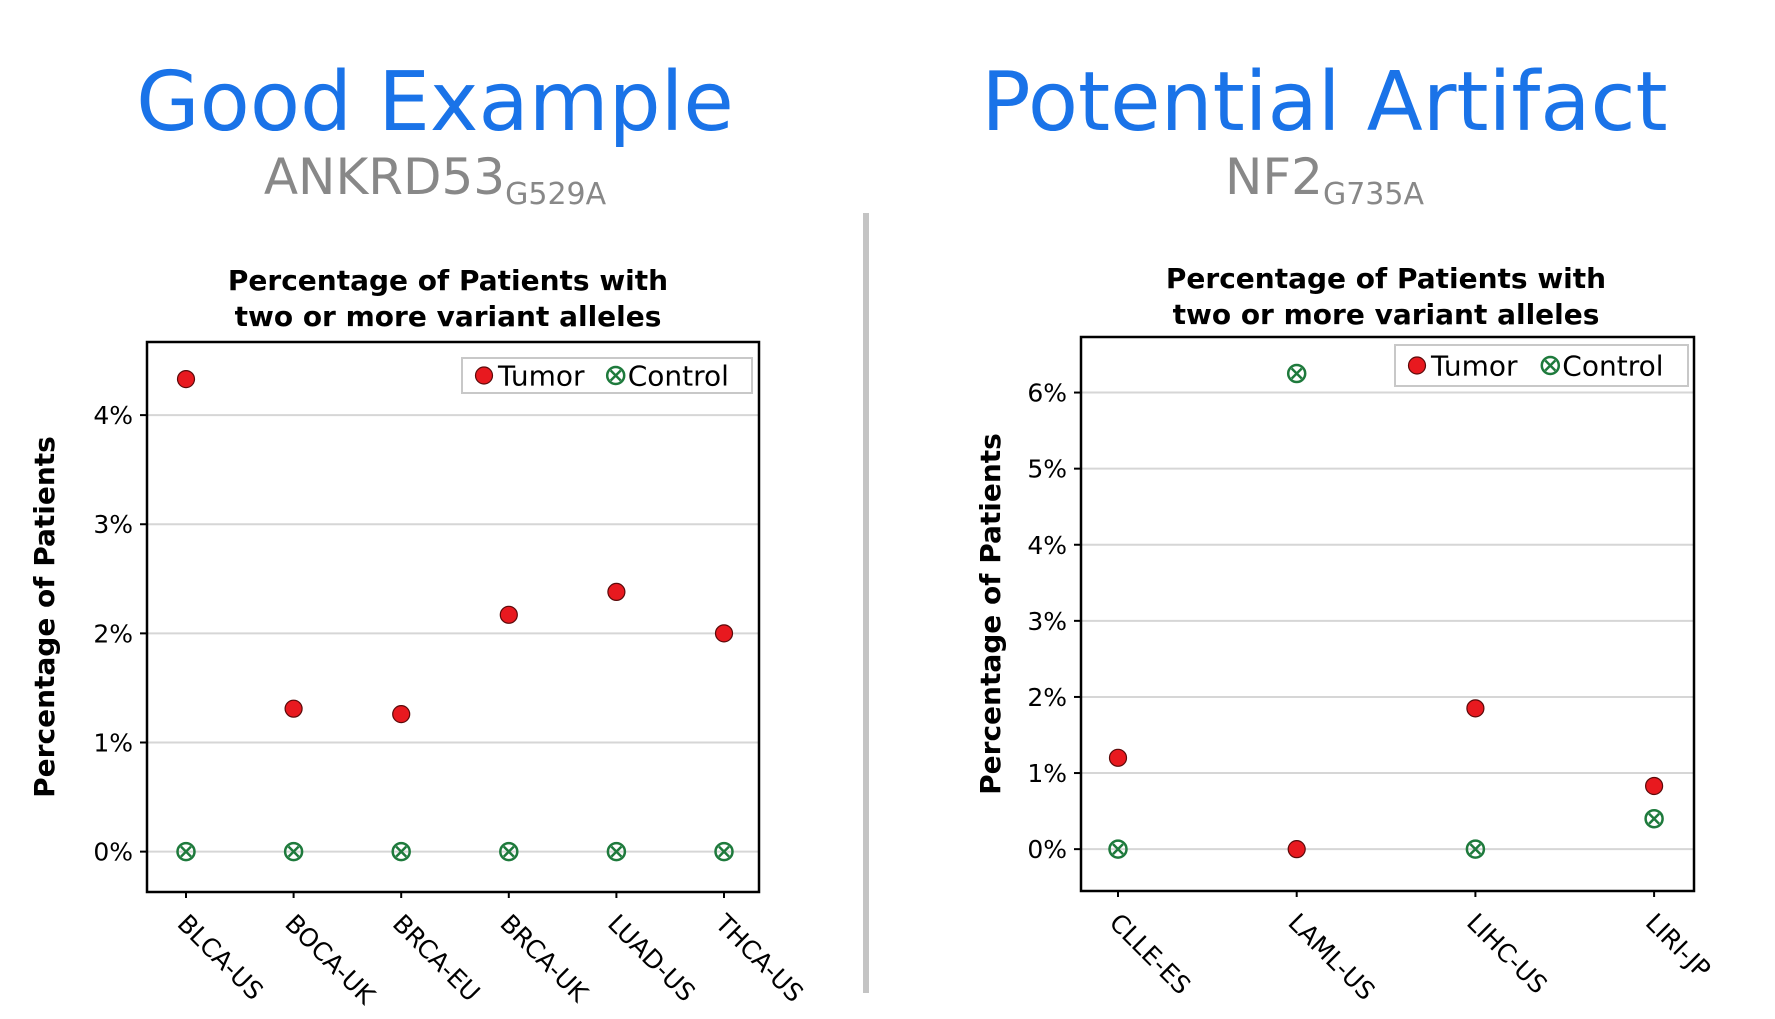  I want to click on panel-divider, so click(866, 603).